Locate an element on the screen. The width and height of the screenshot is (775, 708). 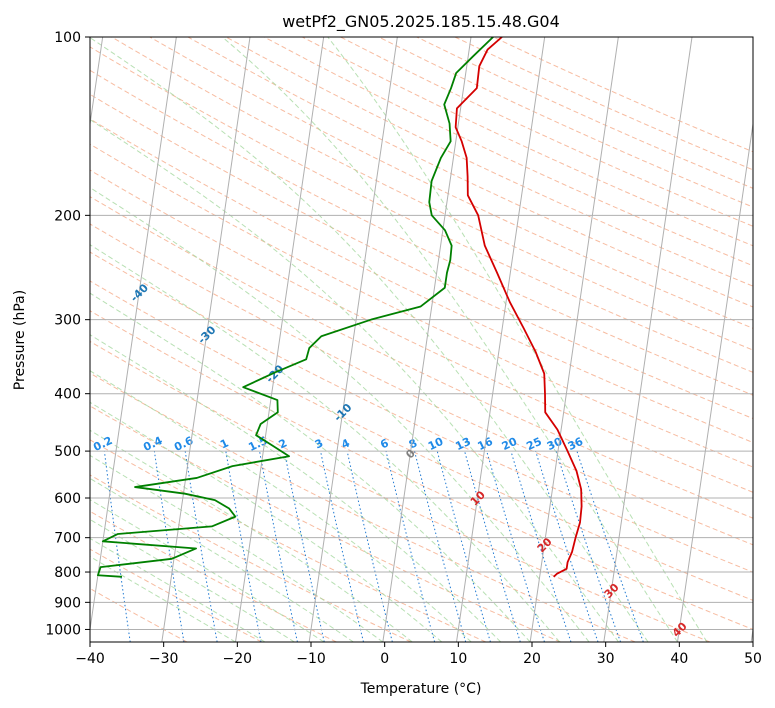
x-tick-label: −40 is located at coordinates (90, 659).